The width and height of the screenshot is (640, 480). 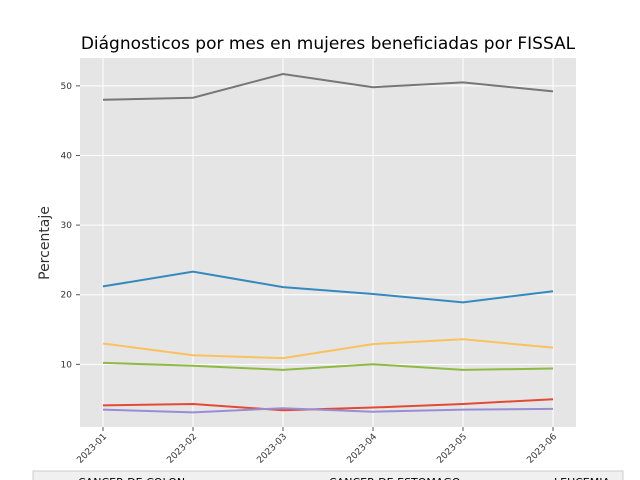 I want to click on legend-label: CANCER DE COLON, so click(x=131, y=478).